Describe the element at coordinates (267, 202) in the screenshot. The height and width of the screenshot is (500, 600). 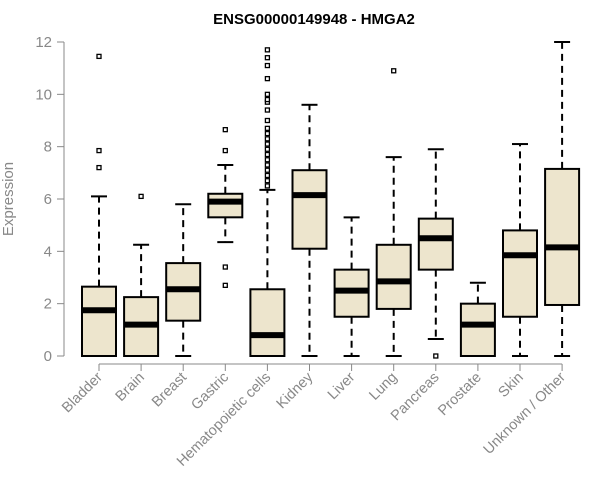
I see `box-hematopoietic-cells` at that location.